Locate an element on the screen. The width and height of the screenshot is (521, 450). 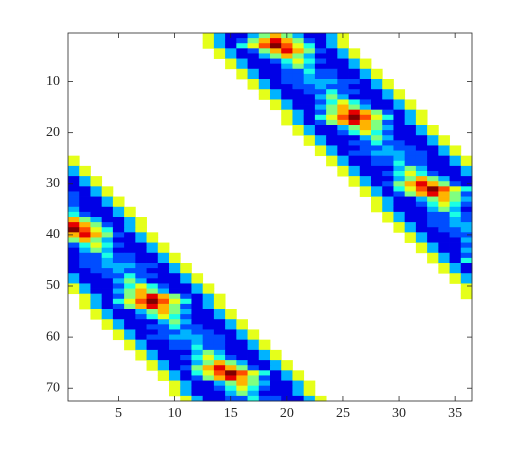
y-tick-label: 20 is located at coordinates (53, 132).